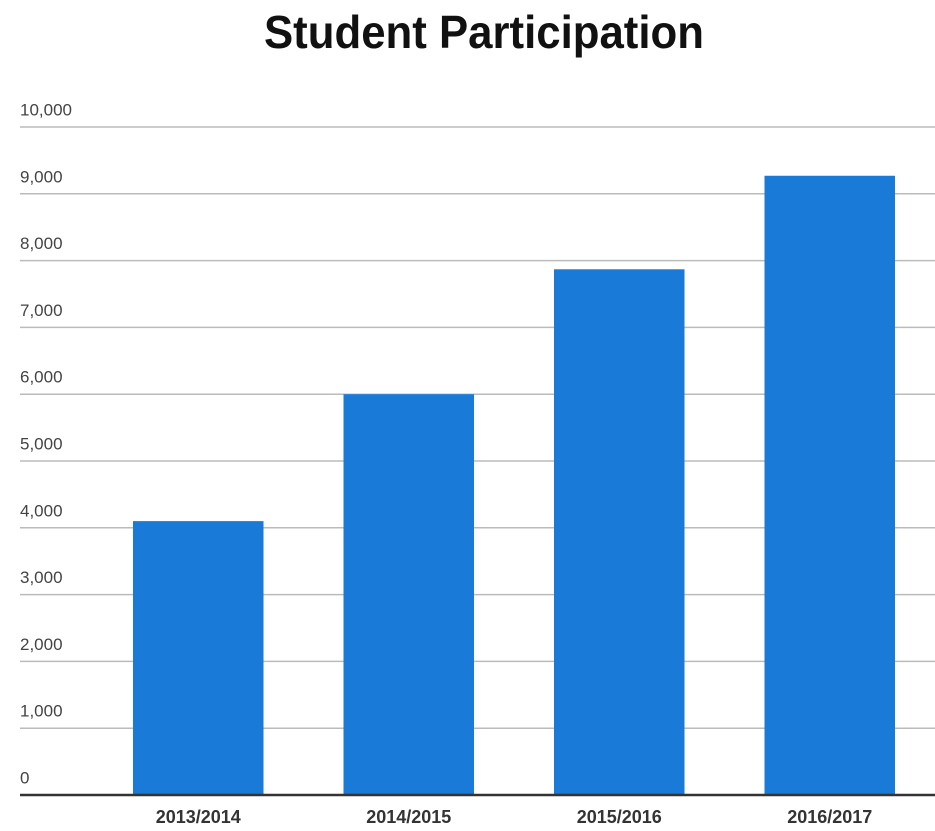  What do you see at coordinates (484, 32) in the screenshot?
I see `chart-title: Student Participation` at bounding box center [484, 32].